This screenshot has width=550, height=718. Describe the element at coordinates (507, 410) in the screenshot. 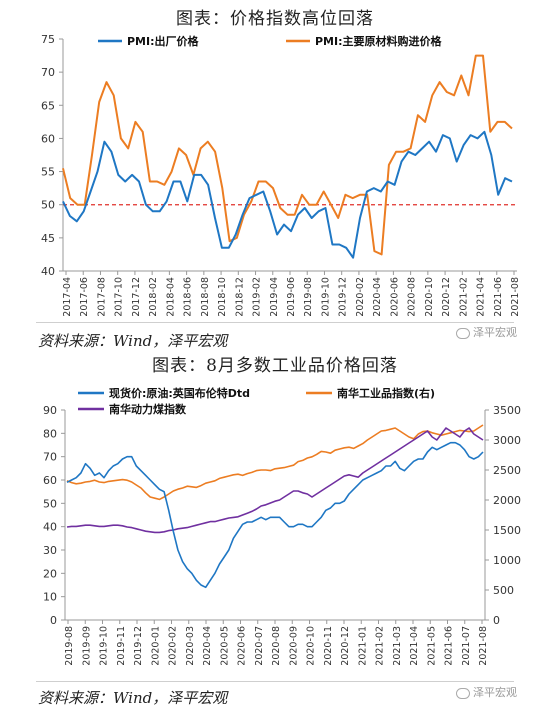

I see `chart2-right-y-tick-label: 3500` at that location.